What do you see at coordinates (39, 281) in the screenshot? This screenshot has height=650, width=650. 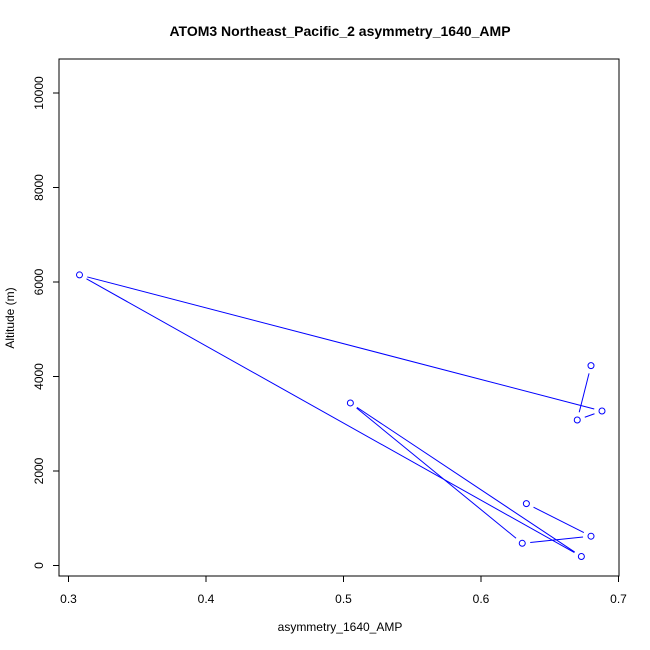 I see `y-tick-label: 6000` at bounding box center [39, 281].